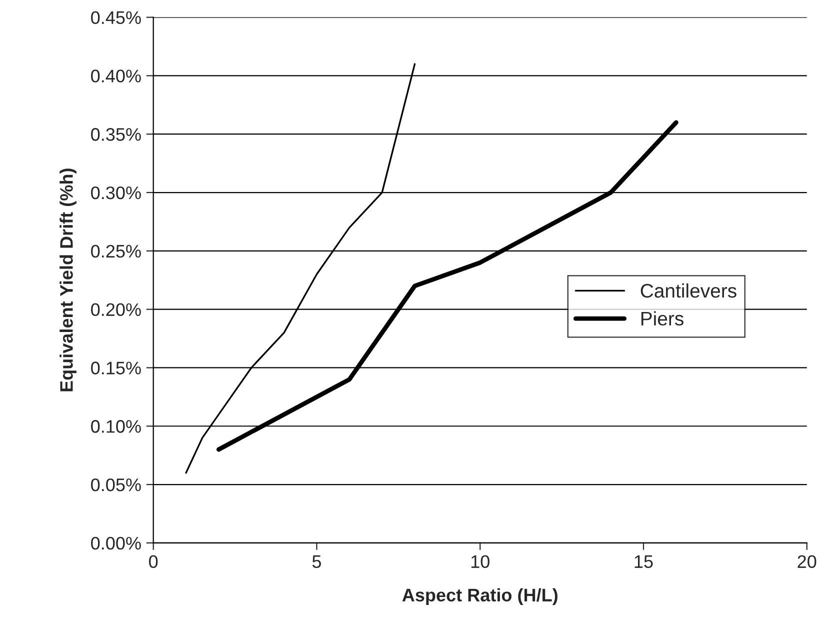  Describe the element at coordinates (116, 134) in the screenshot. I see `y-tick-label: 0.35%` at that location.